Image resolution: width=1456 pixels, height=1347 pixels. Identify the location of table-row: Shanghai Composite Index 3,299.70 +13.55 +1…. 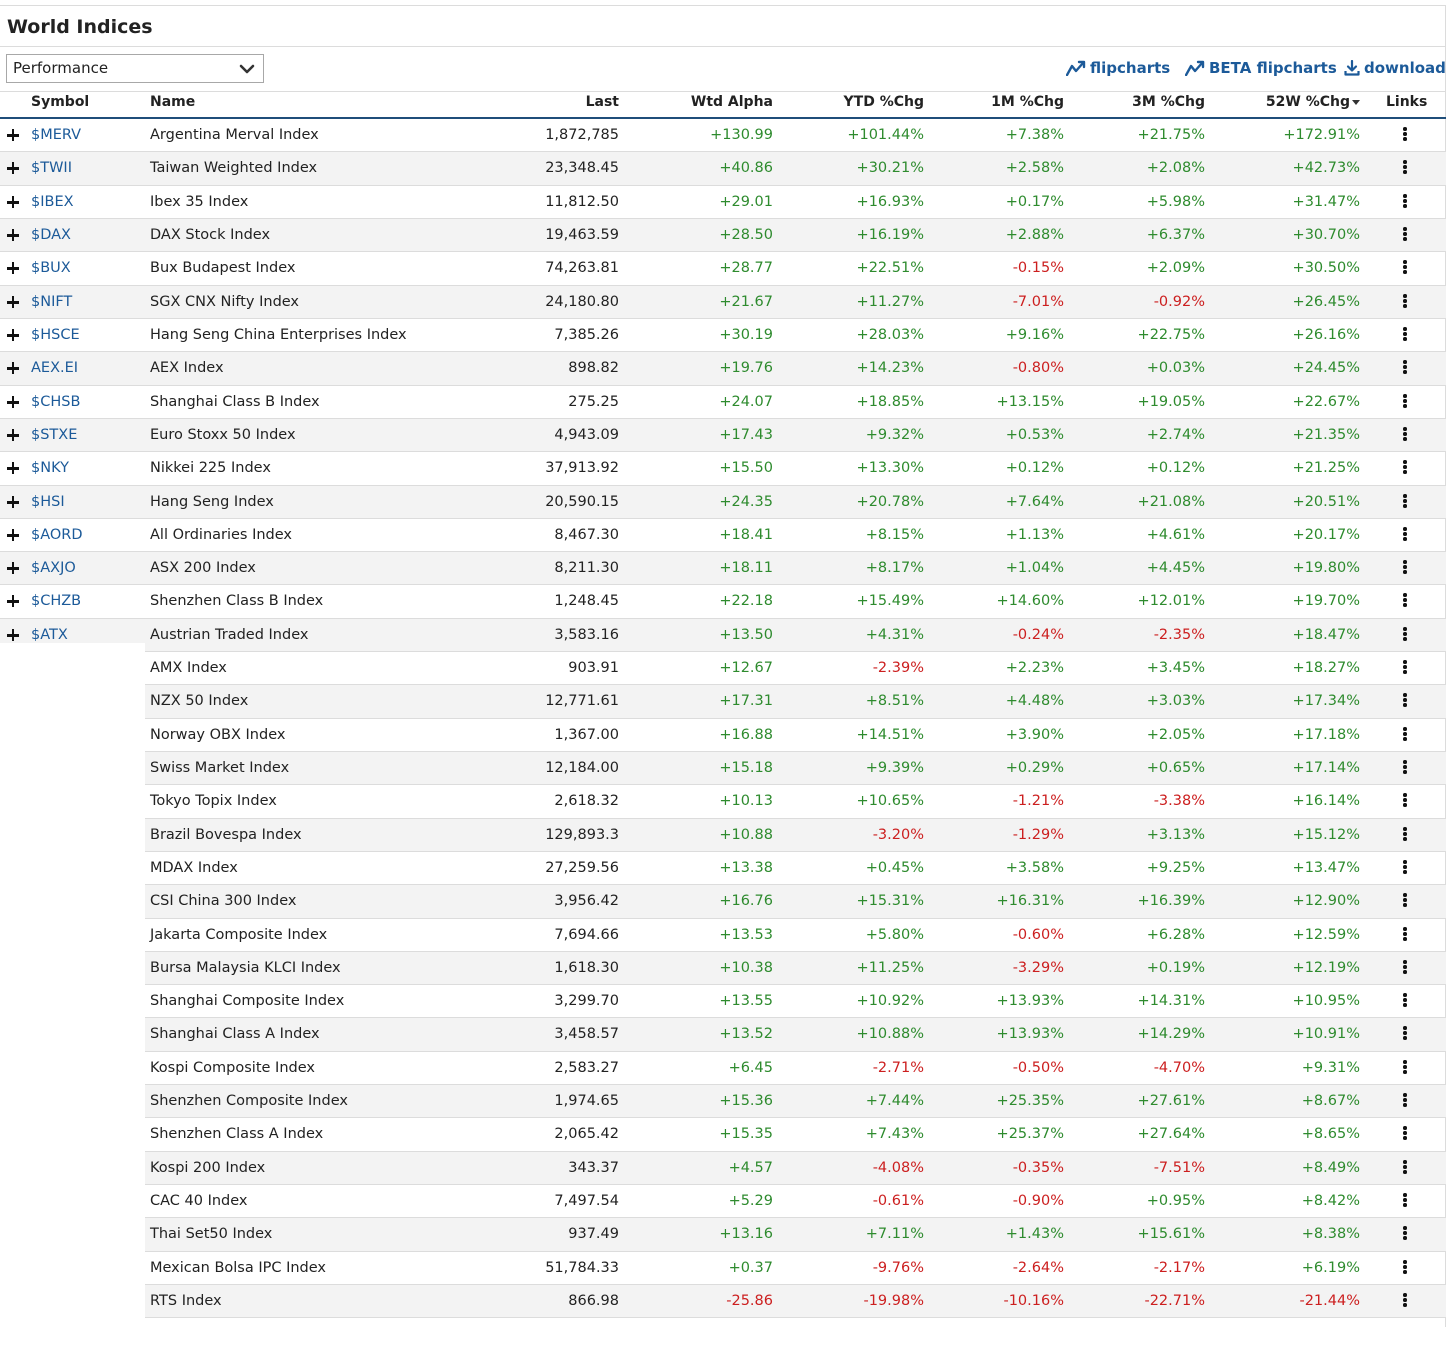
(723, 1001).